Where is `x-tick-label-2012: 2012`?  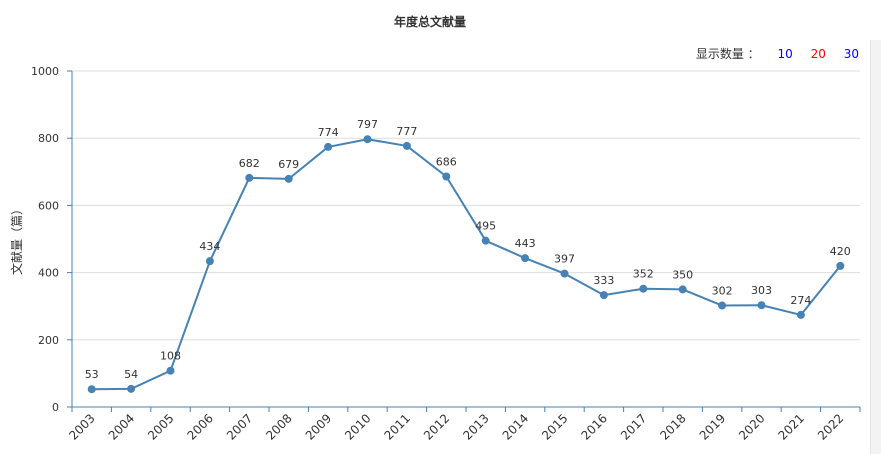 x-tick-label-2012: 2012 is located at coordinates (436, 426).